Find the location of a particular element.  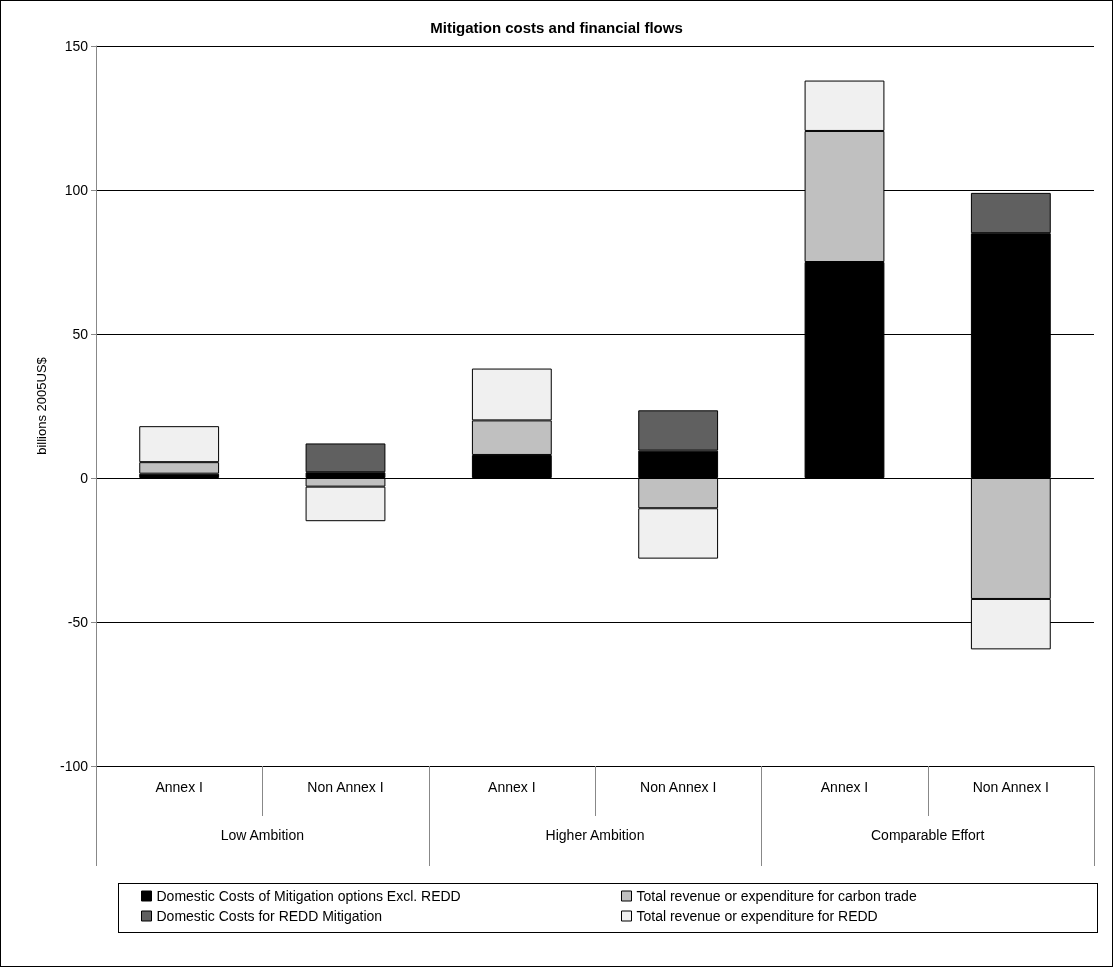

legend-label: Domestic Costs of Mitigation options Excl. REDD is located at coordinates (308, 896).